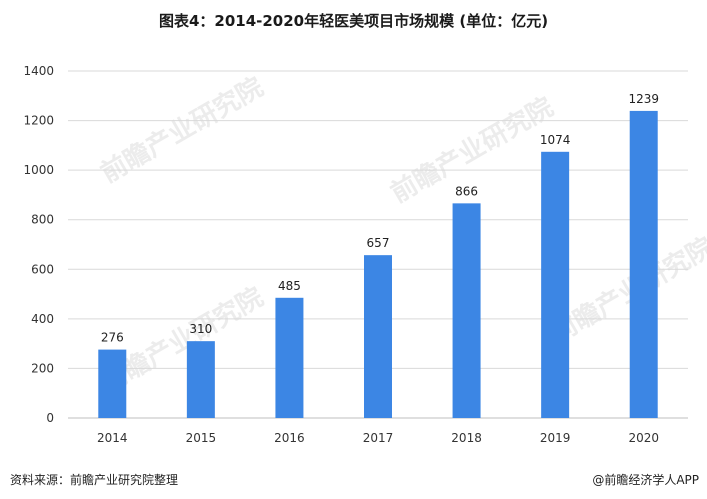  I want to click on y-tick-label: 1000, so click(38, 170).